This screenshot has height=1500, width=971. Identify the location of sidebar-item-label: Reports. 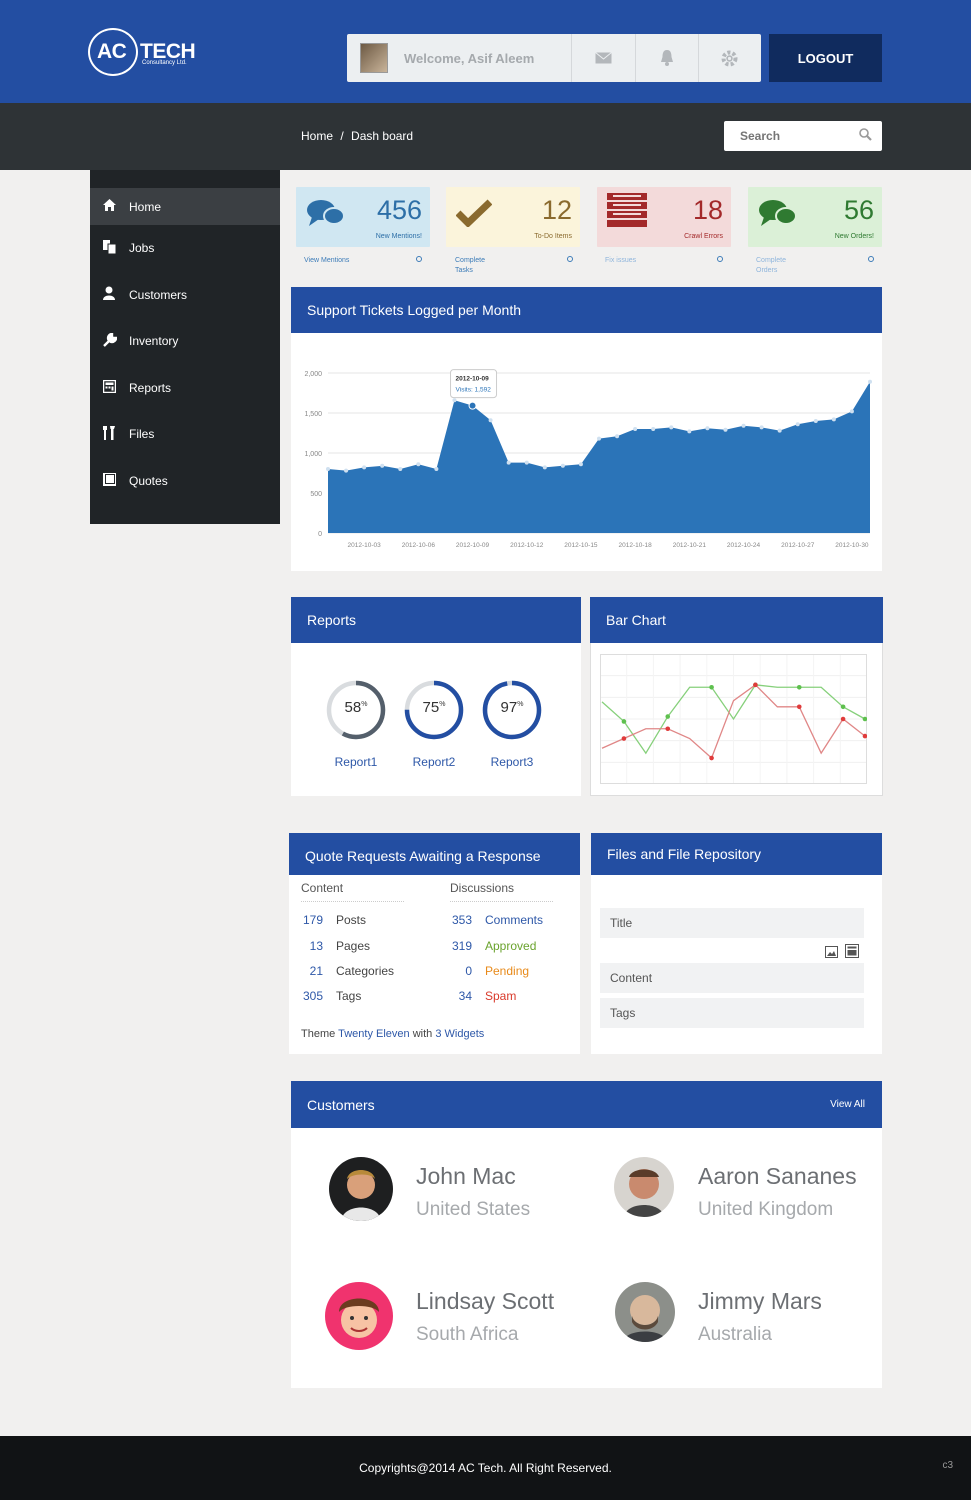
(150, 387).